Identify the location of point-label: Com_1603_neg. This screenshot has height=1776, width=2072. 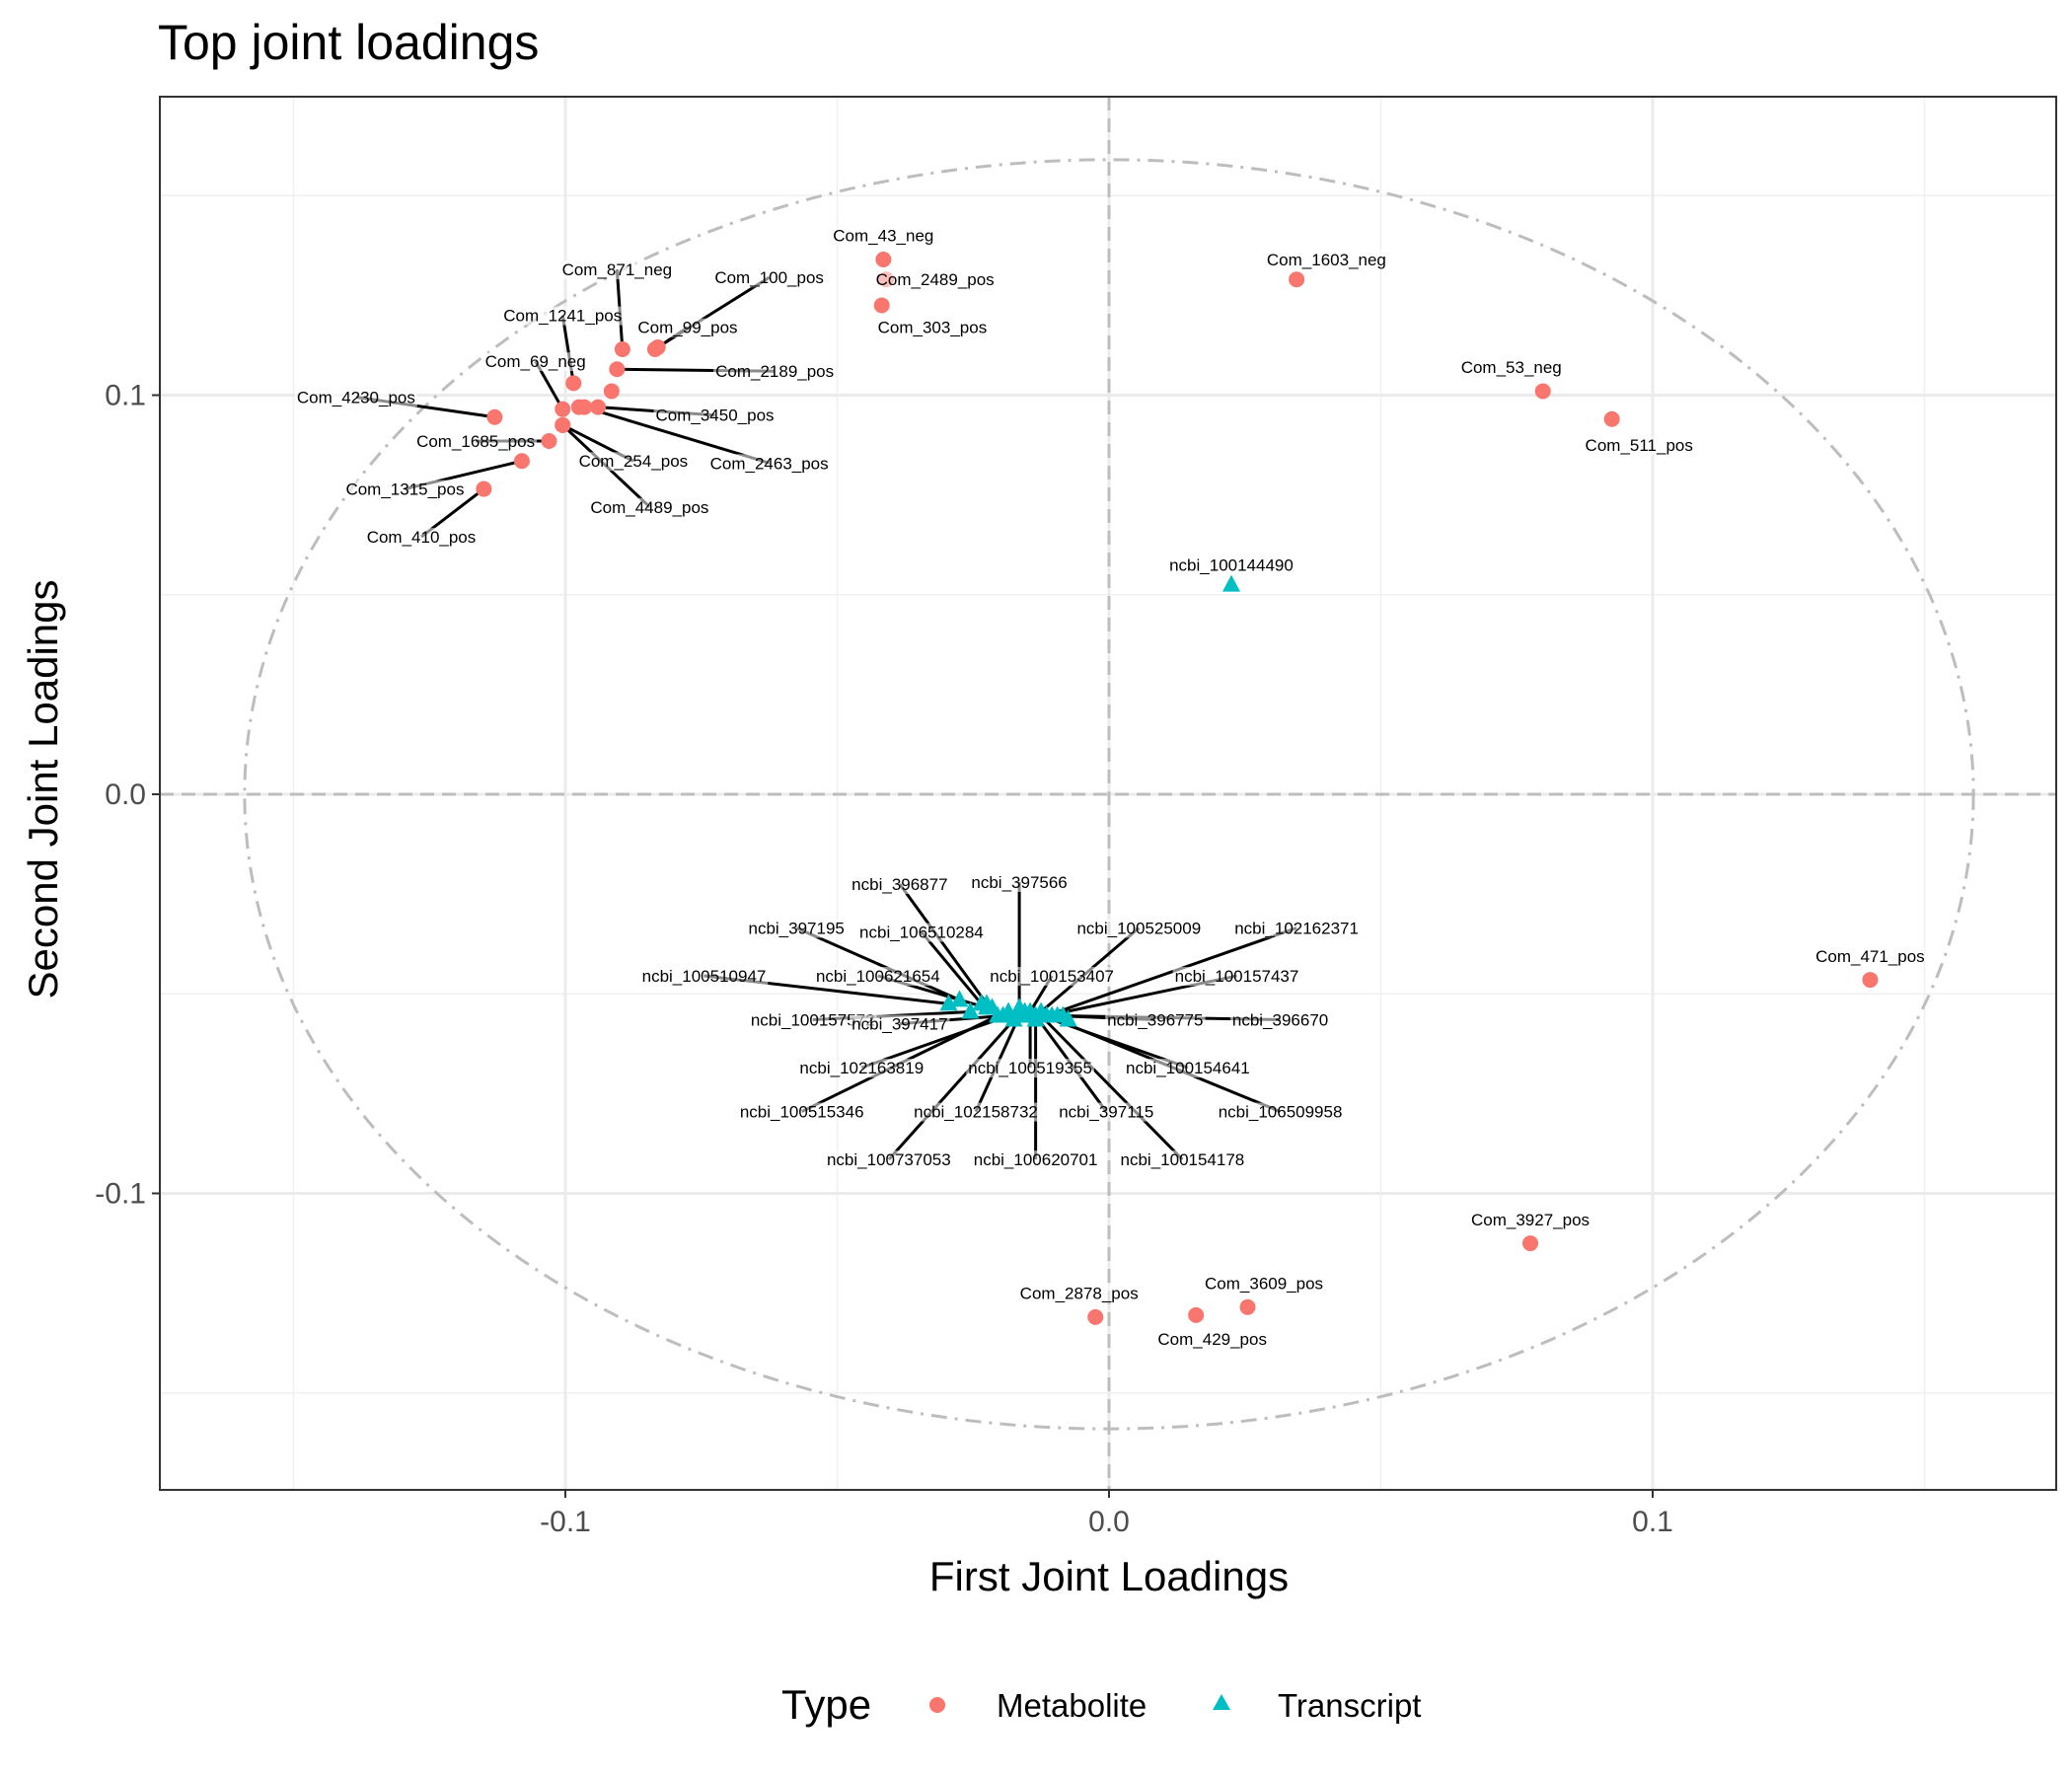
(1327, 260).